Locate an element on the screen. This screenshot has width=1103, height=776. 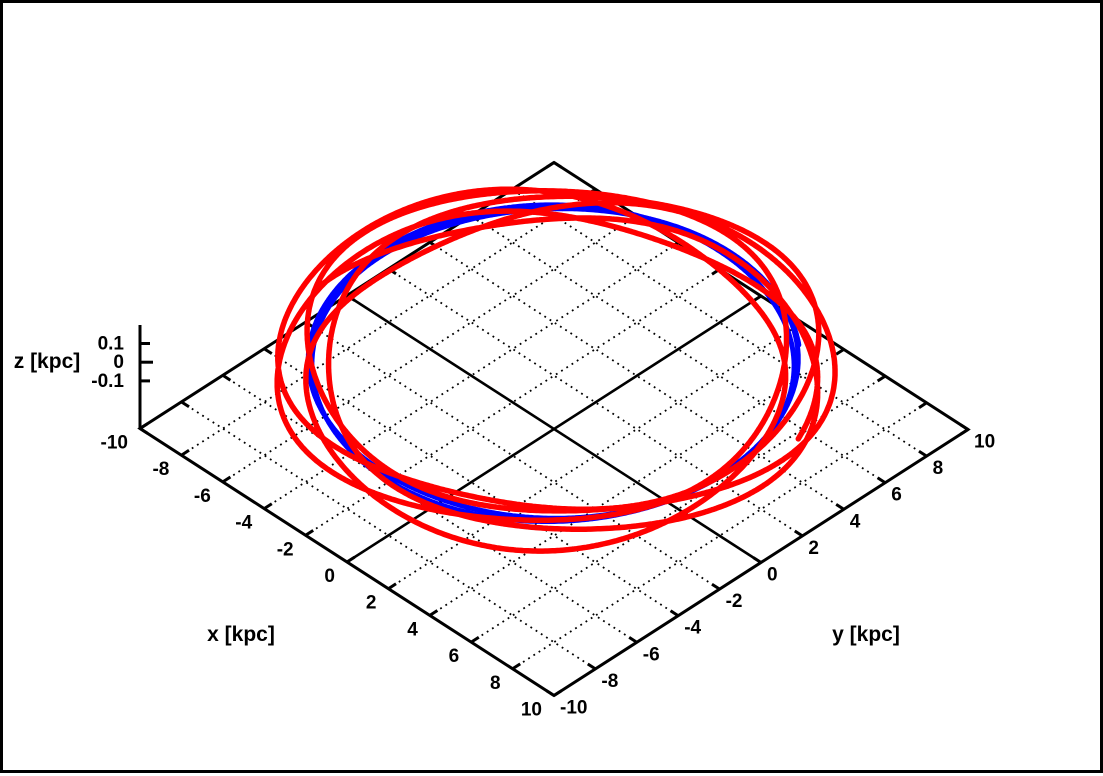
x-tick-label: -8 is located at coordinates (160, 469).